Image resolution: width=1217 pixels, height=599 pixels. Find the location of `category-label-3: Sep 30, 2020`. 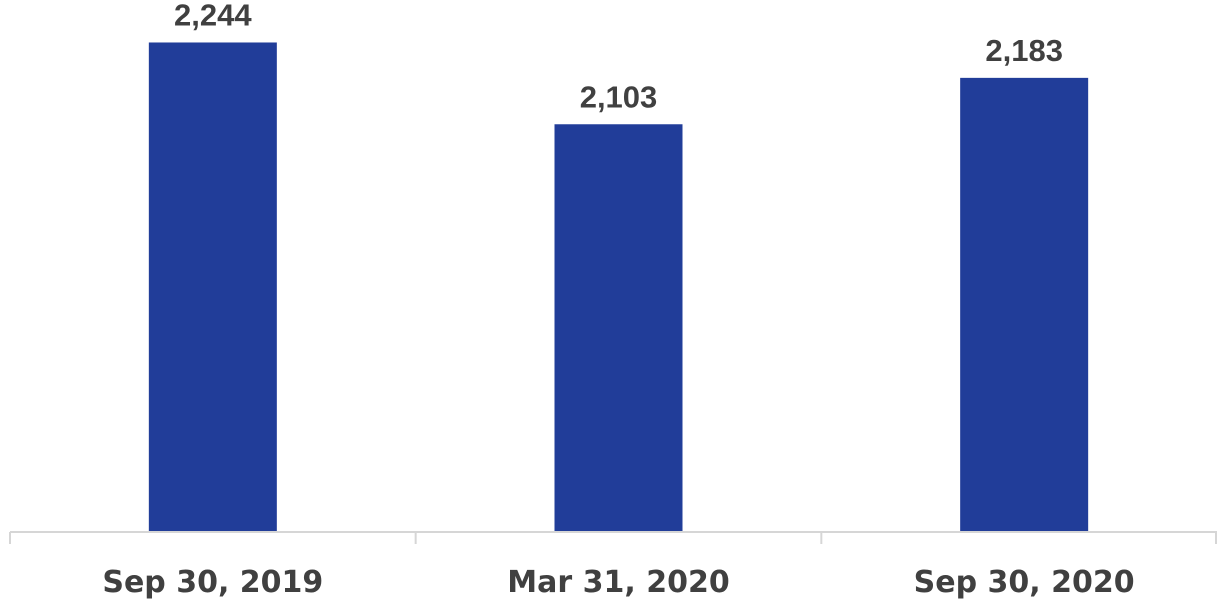

category-label-3: Sep 30, 2020 is located at coordinates (1024, 582).